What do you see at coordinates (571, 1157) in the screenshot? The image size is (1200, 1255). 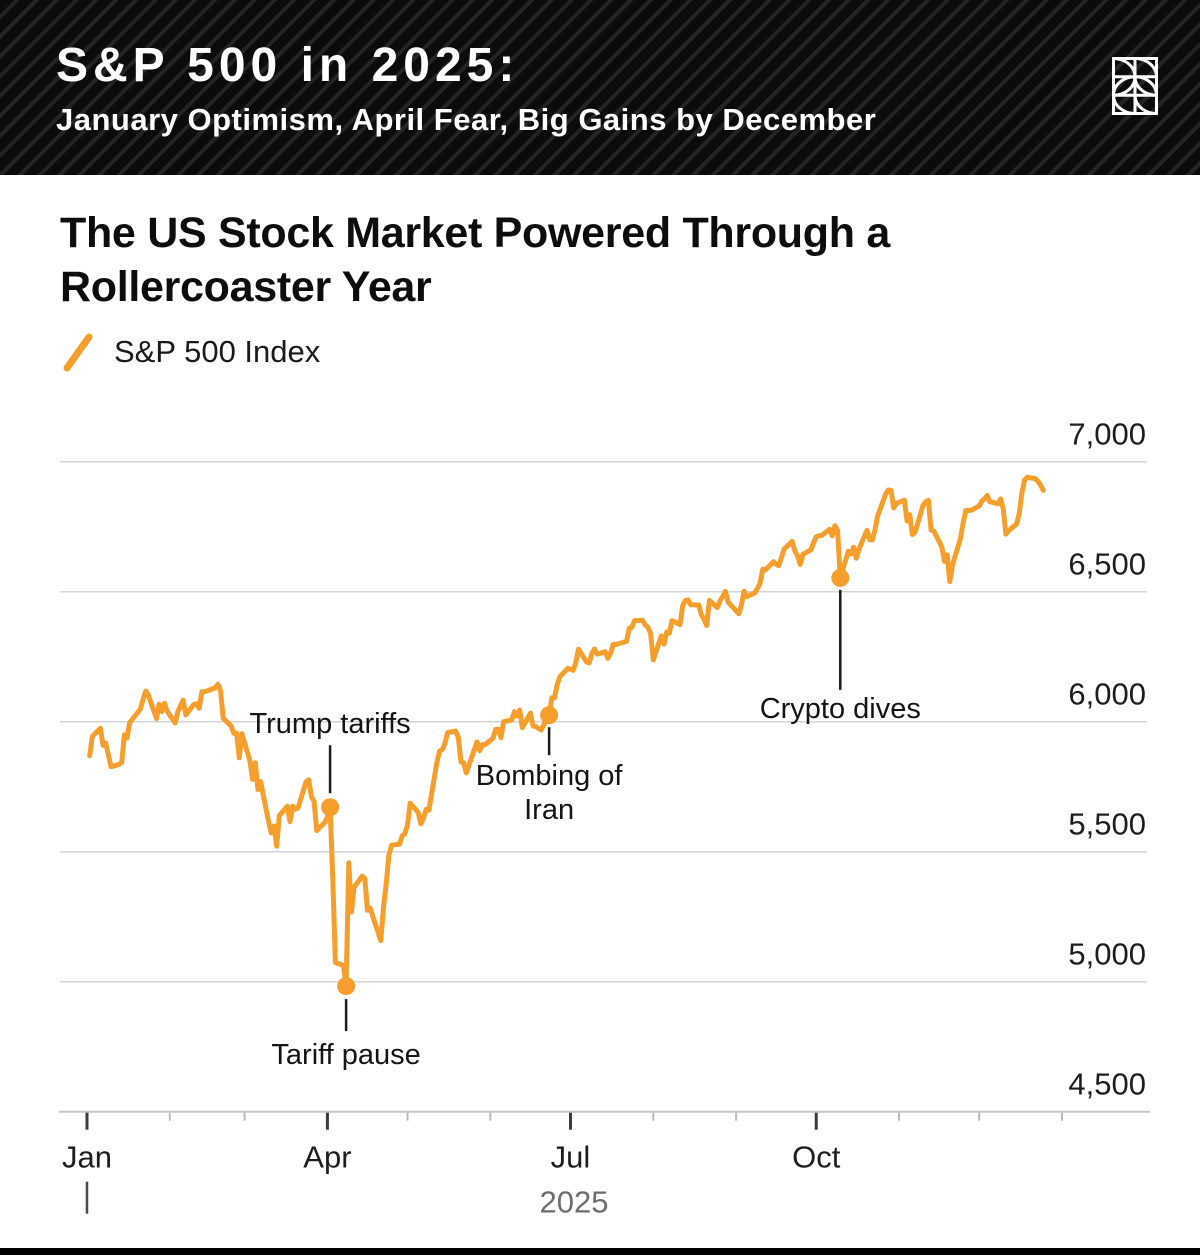 I see `x-tick-label: Jul` at bounding box center [571, 1157].